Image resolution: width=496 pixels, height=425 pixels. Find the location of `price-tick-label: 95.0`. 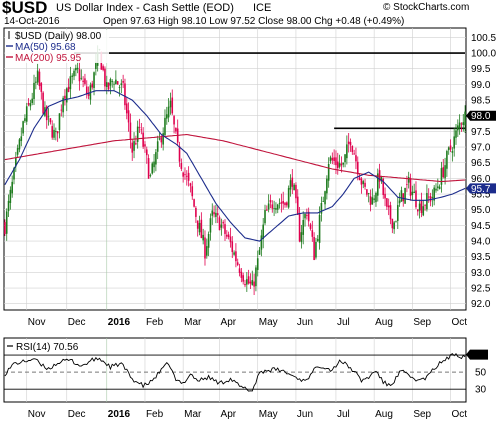

price-tick-label: 95.0 is located at coordinates (481, 210).